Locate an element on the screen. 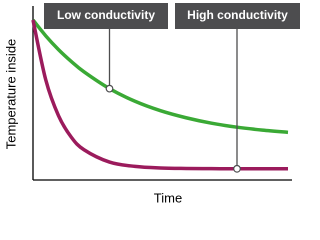 This screenshot has height=240, width=320. y-axis-label: Temperature inside is located at coordinates (10, 94).